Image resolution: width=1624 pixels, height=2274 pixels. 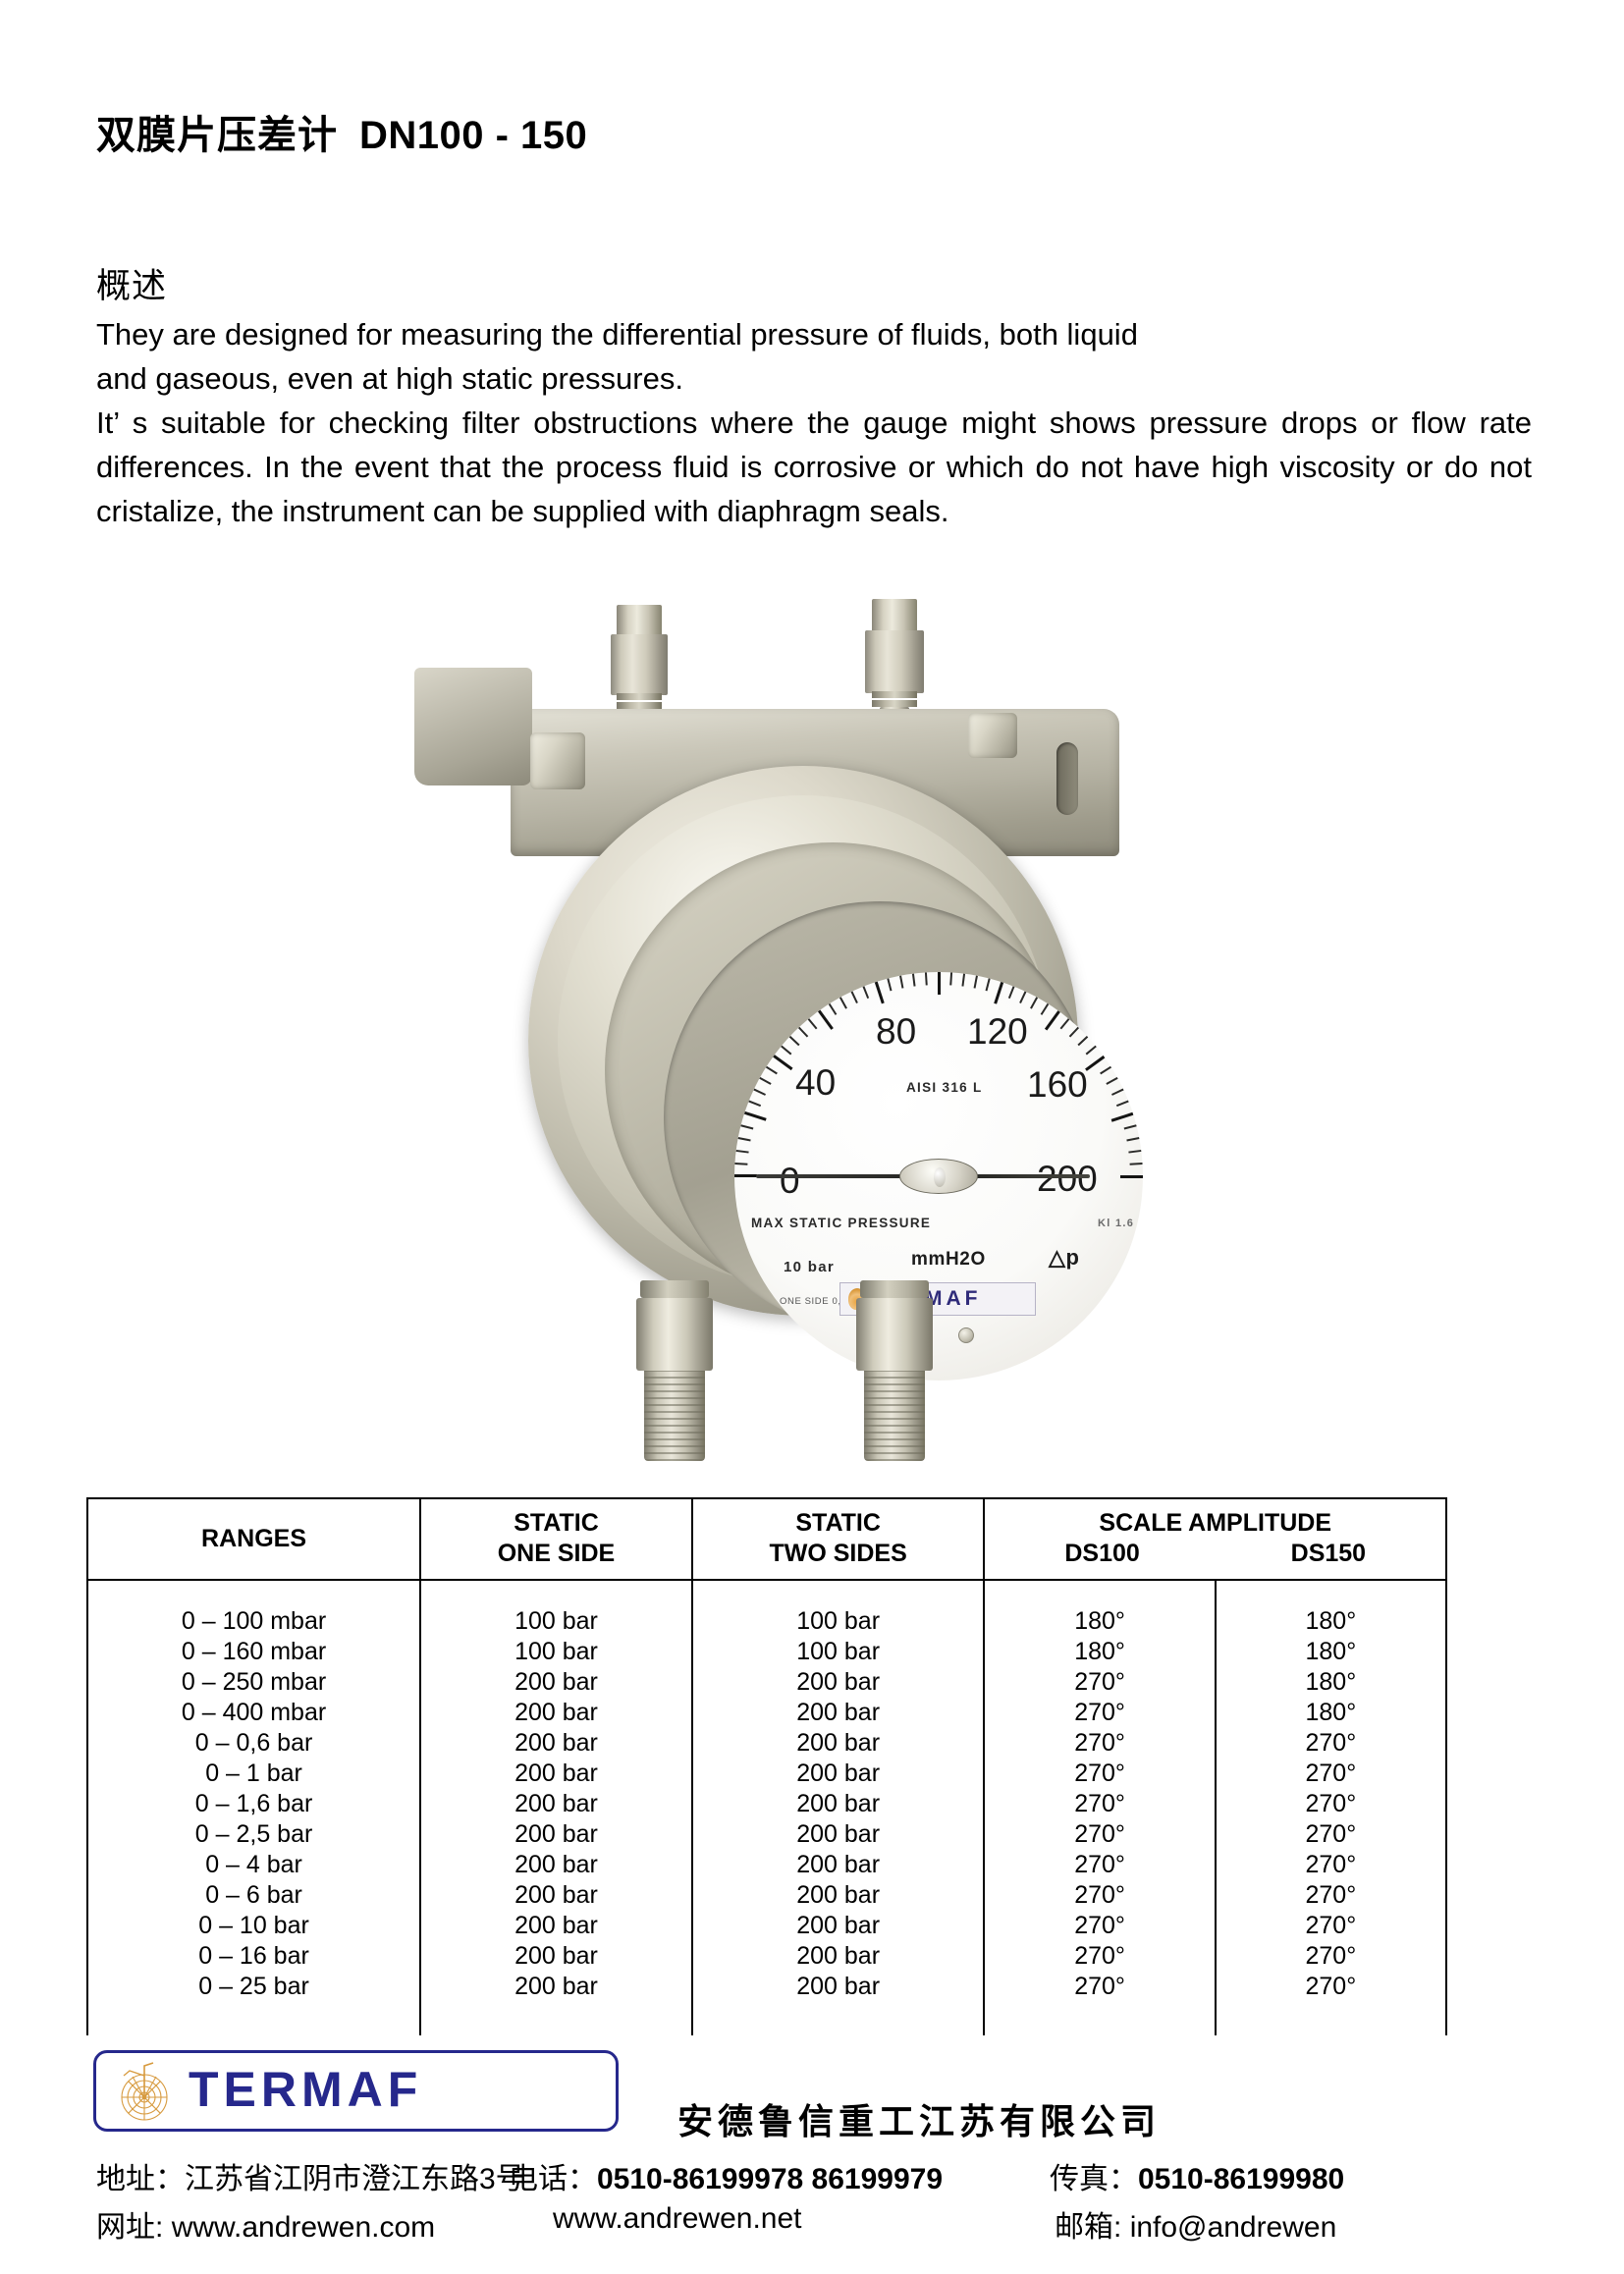 I want to click on dial-number-80: 80, so click(x=896, y=1031).